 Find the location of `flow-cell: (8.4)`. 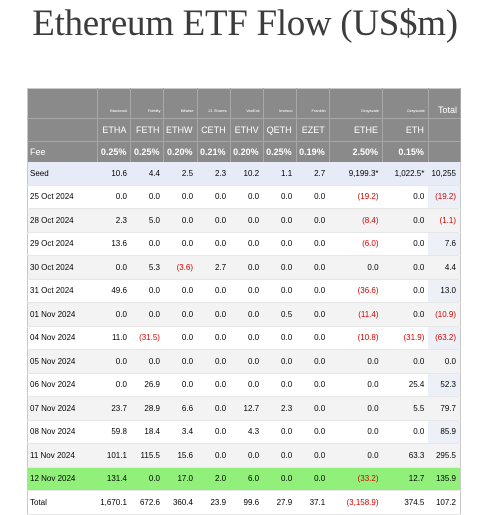

flow-cell: (8.4) is located at coordinates (356, 220).